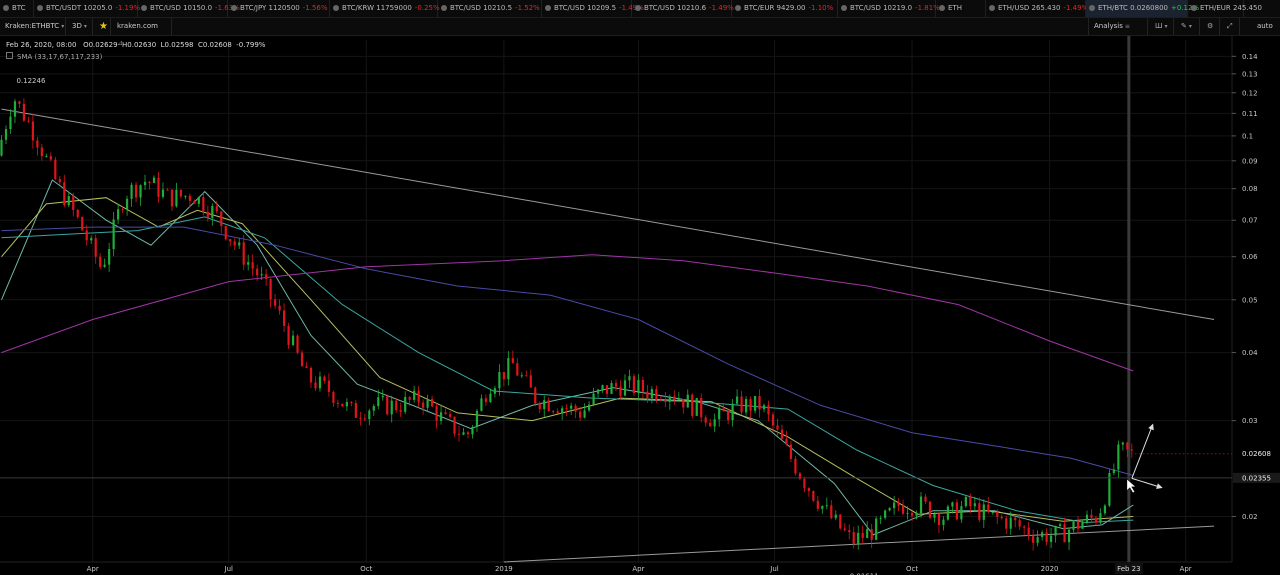  I want to click on ticker-symbol: BTC/EUR, so click(759, 8).